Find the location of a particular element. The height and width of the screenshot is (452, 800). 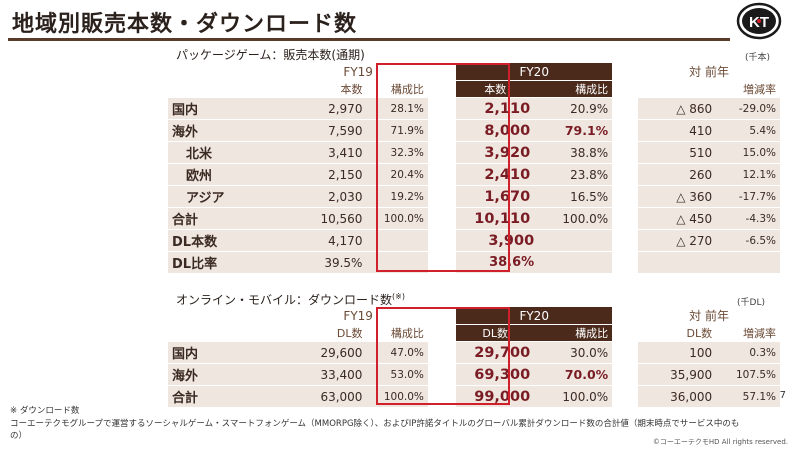

fy19-share: 53.0% is located at coordinates (397, 374).